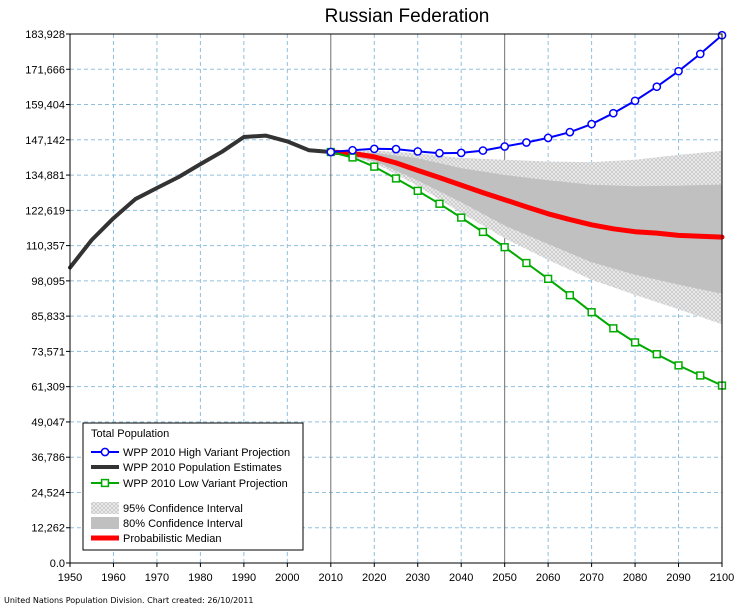  Describe the element at coordinates (48, 529) in the screenshot. I see `y-tick-label: 12,262` at that location.